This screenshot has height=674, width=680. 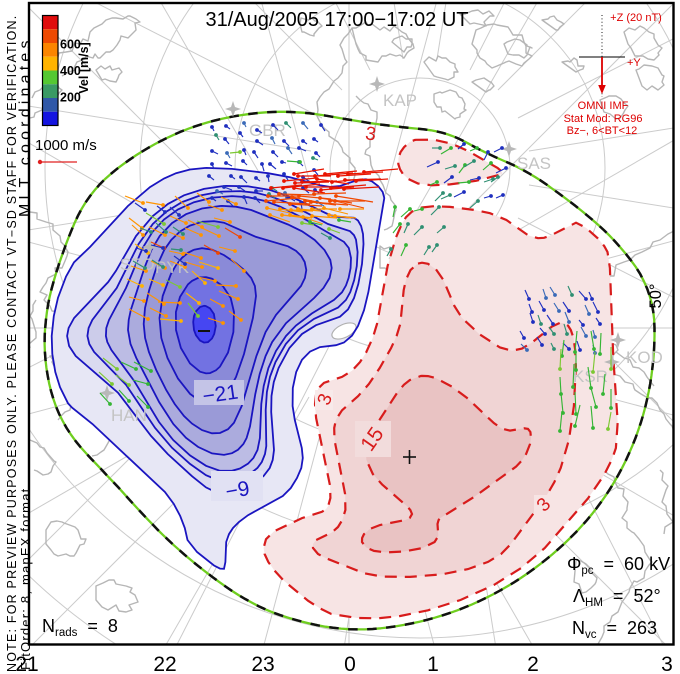 I want to click on svg-text: 21, so click(x=26, y=663).